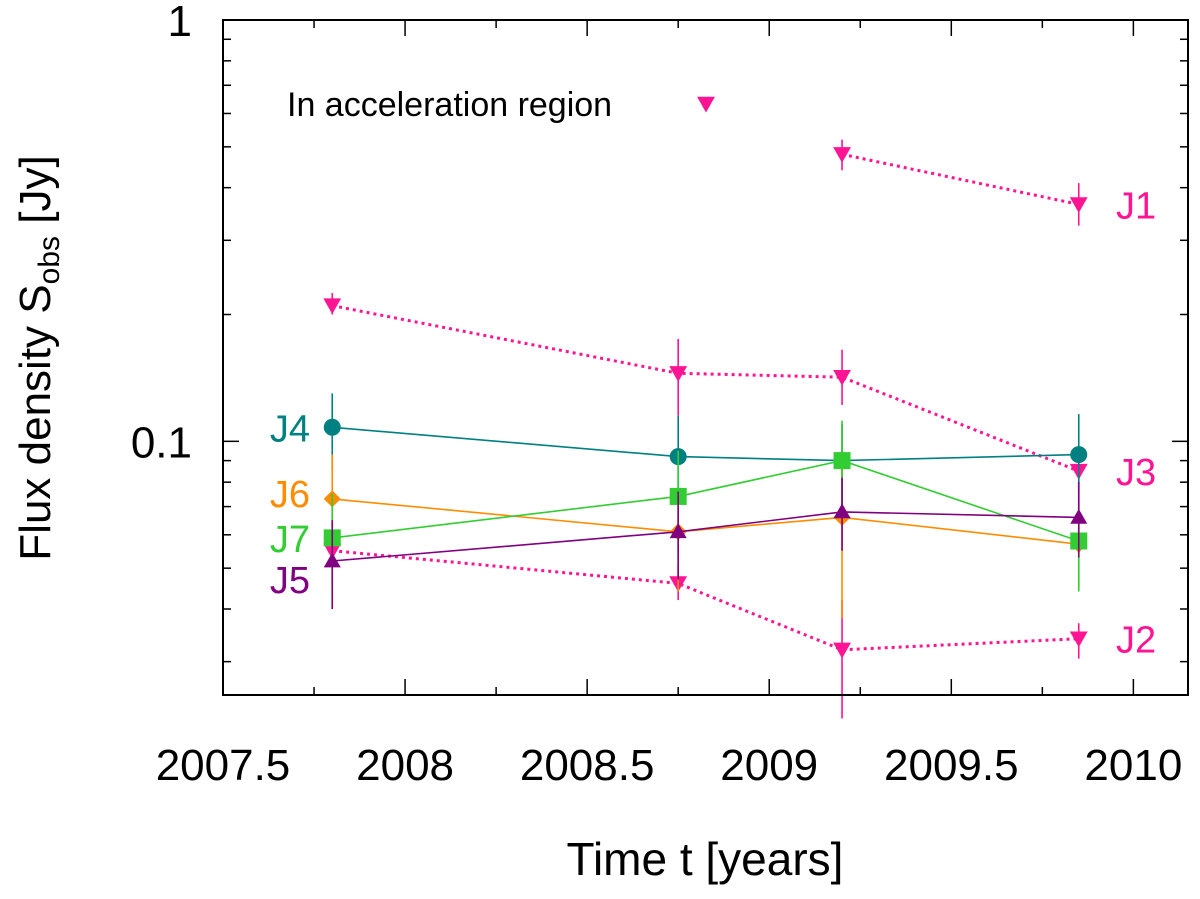 This screenshot has height=899, width=1200. I want to click on x-axis-label: Time t [years], so click(705, 859).